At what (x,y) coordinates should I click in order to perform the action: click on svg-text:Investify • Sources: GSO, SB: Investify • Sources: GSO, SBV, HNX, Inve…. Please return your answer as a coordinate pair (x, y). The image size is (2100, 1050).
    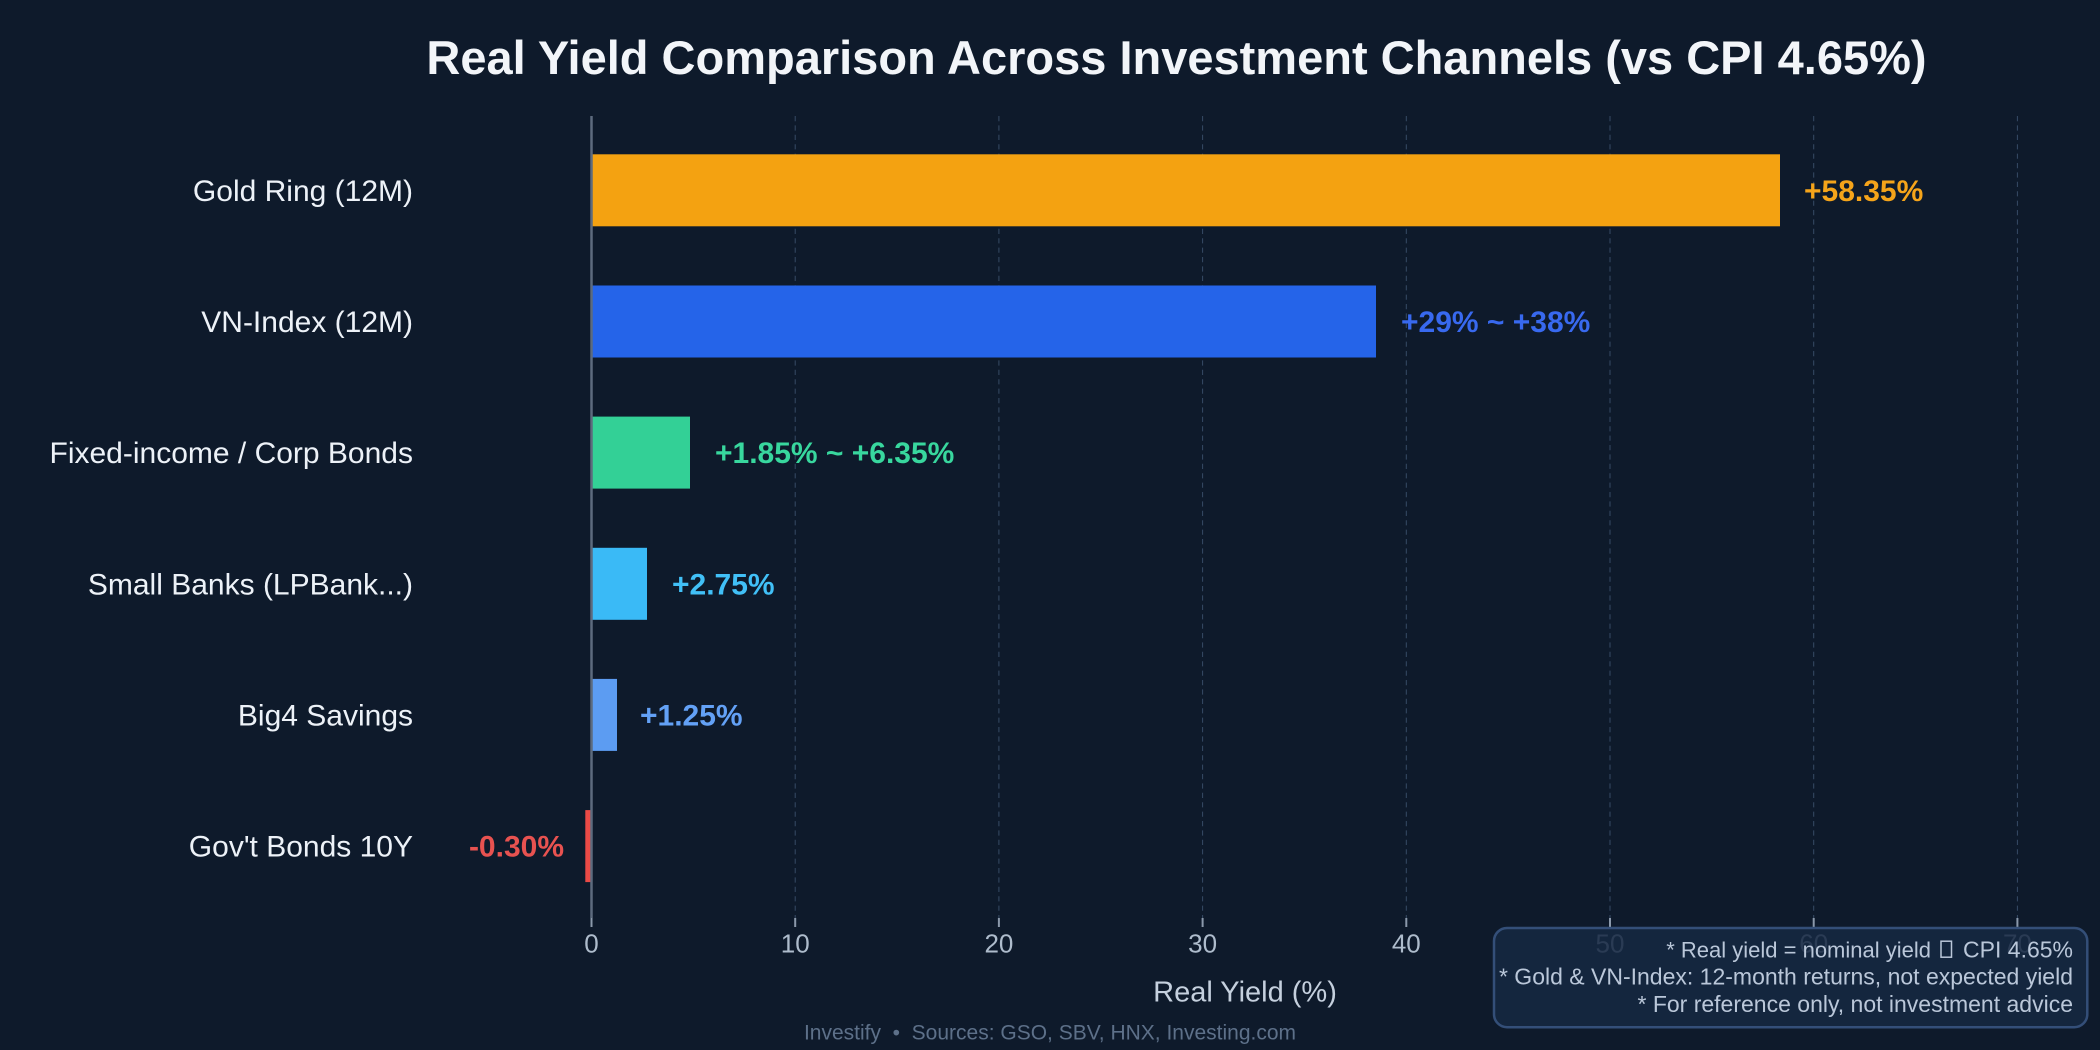
    Looking at the image, I should click on (1050, 1033).